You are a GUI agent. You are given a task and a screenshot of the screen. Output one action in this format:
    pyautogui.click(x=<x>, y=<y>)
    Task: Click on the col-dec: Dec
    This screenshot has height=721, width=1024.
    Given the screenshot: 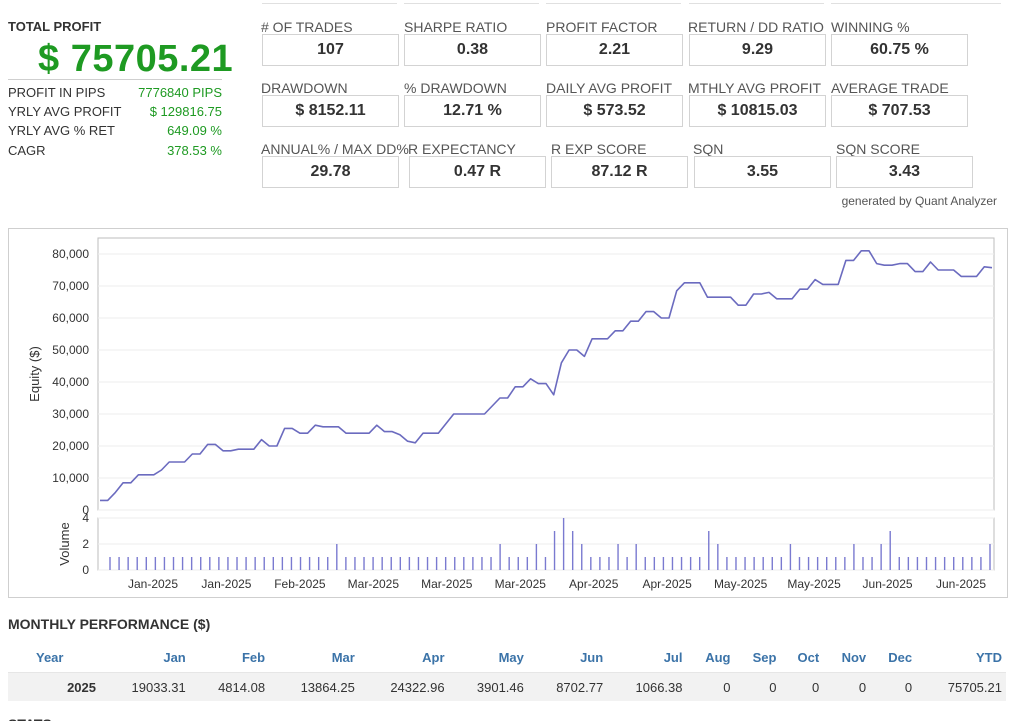 What is the action you would take?
    pyautogui.click(x=893, y=657)
    